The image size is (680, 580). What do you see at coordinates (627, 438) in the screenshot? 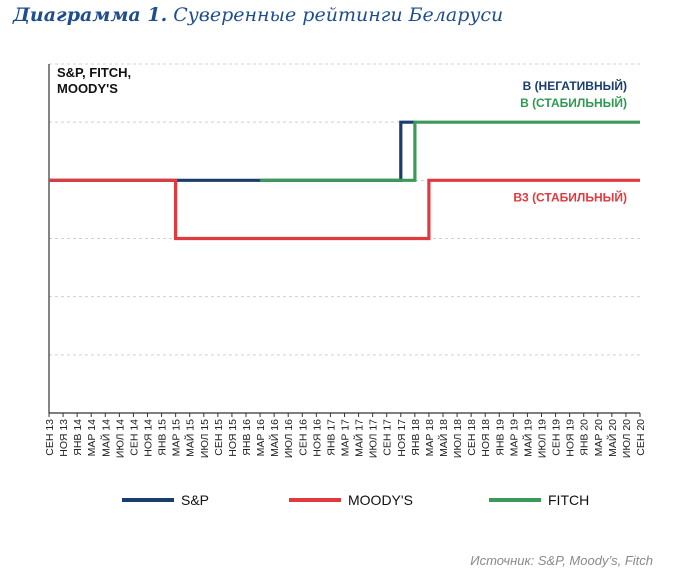
I see `x-tick-label: ИЮЛ 20` at bounding box center [627, 438].